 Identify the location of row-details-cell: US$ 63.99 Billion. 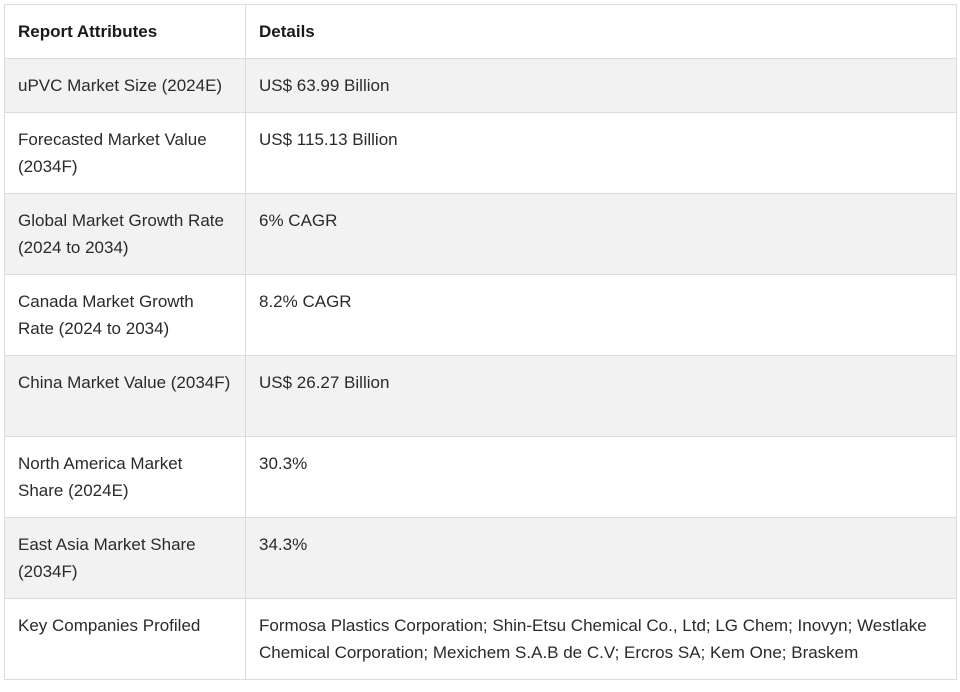
(601, 85).